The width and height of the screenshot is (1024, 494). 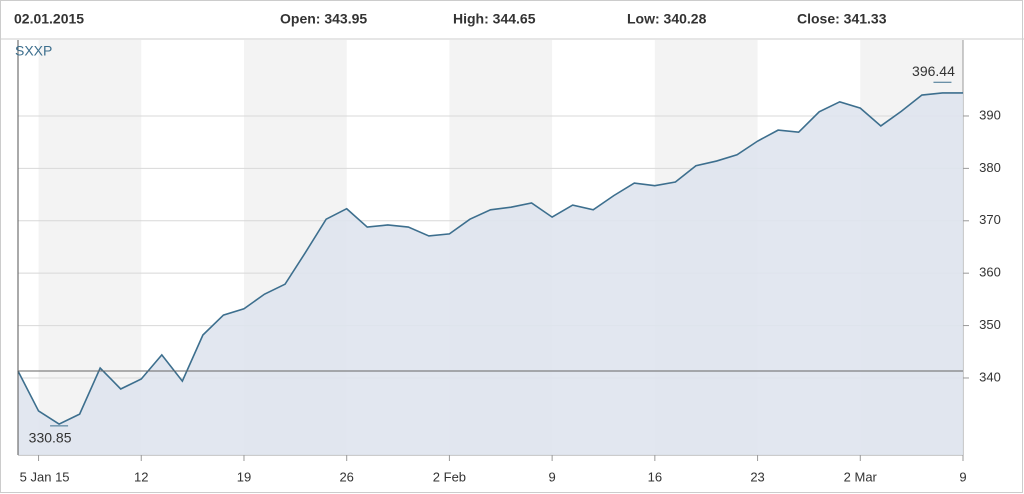 I want to click on x-tick-label: 5 Jan 15, so click(x=45, y=476).